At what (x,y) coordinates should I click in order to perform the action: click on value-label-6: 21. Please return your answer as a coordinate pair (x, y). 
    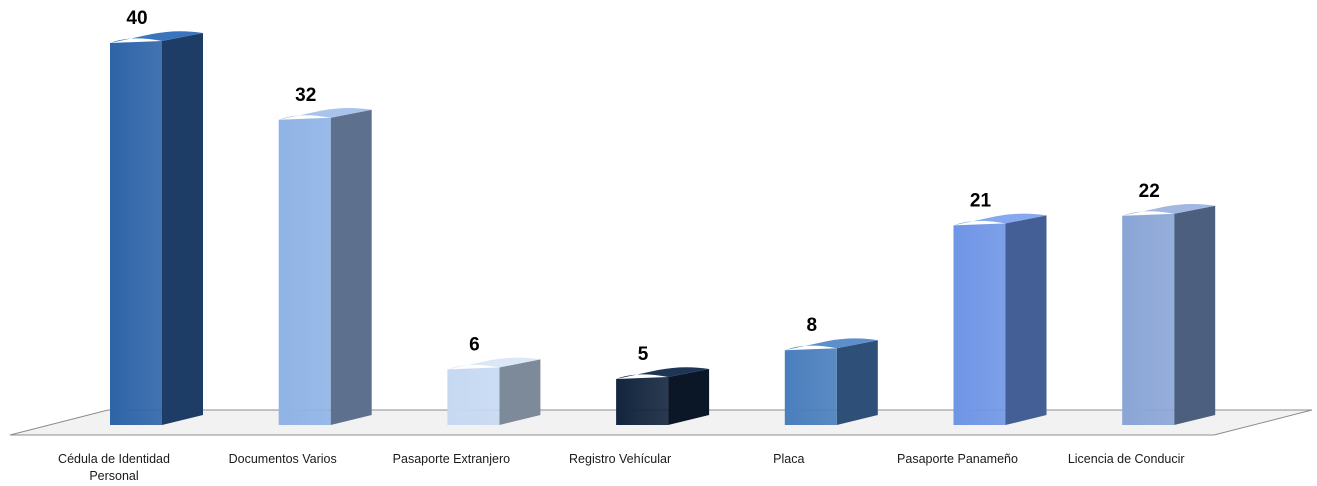
    Looking at the image, I should click on (981, 200).